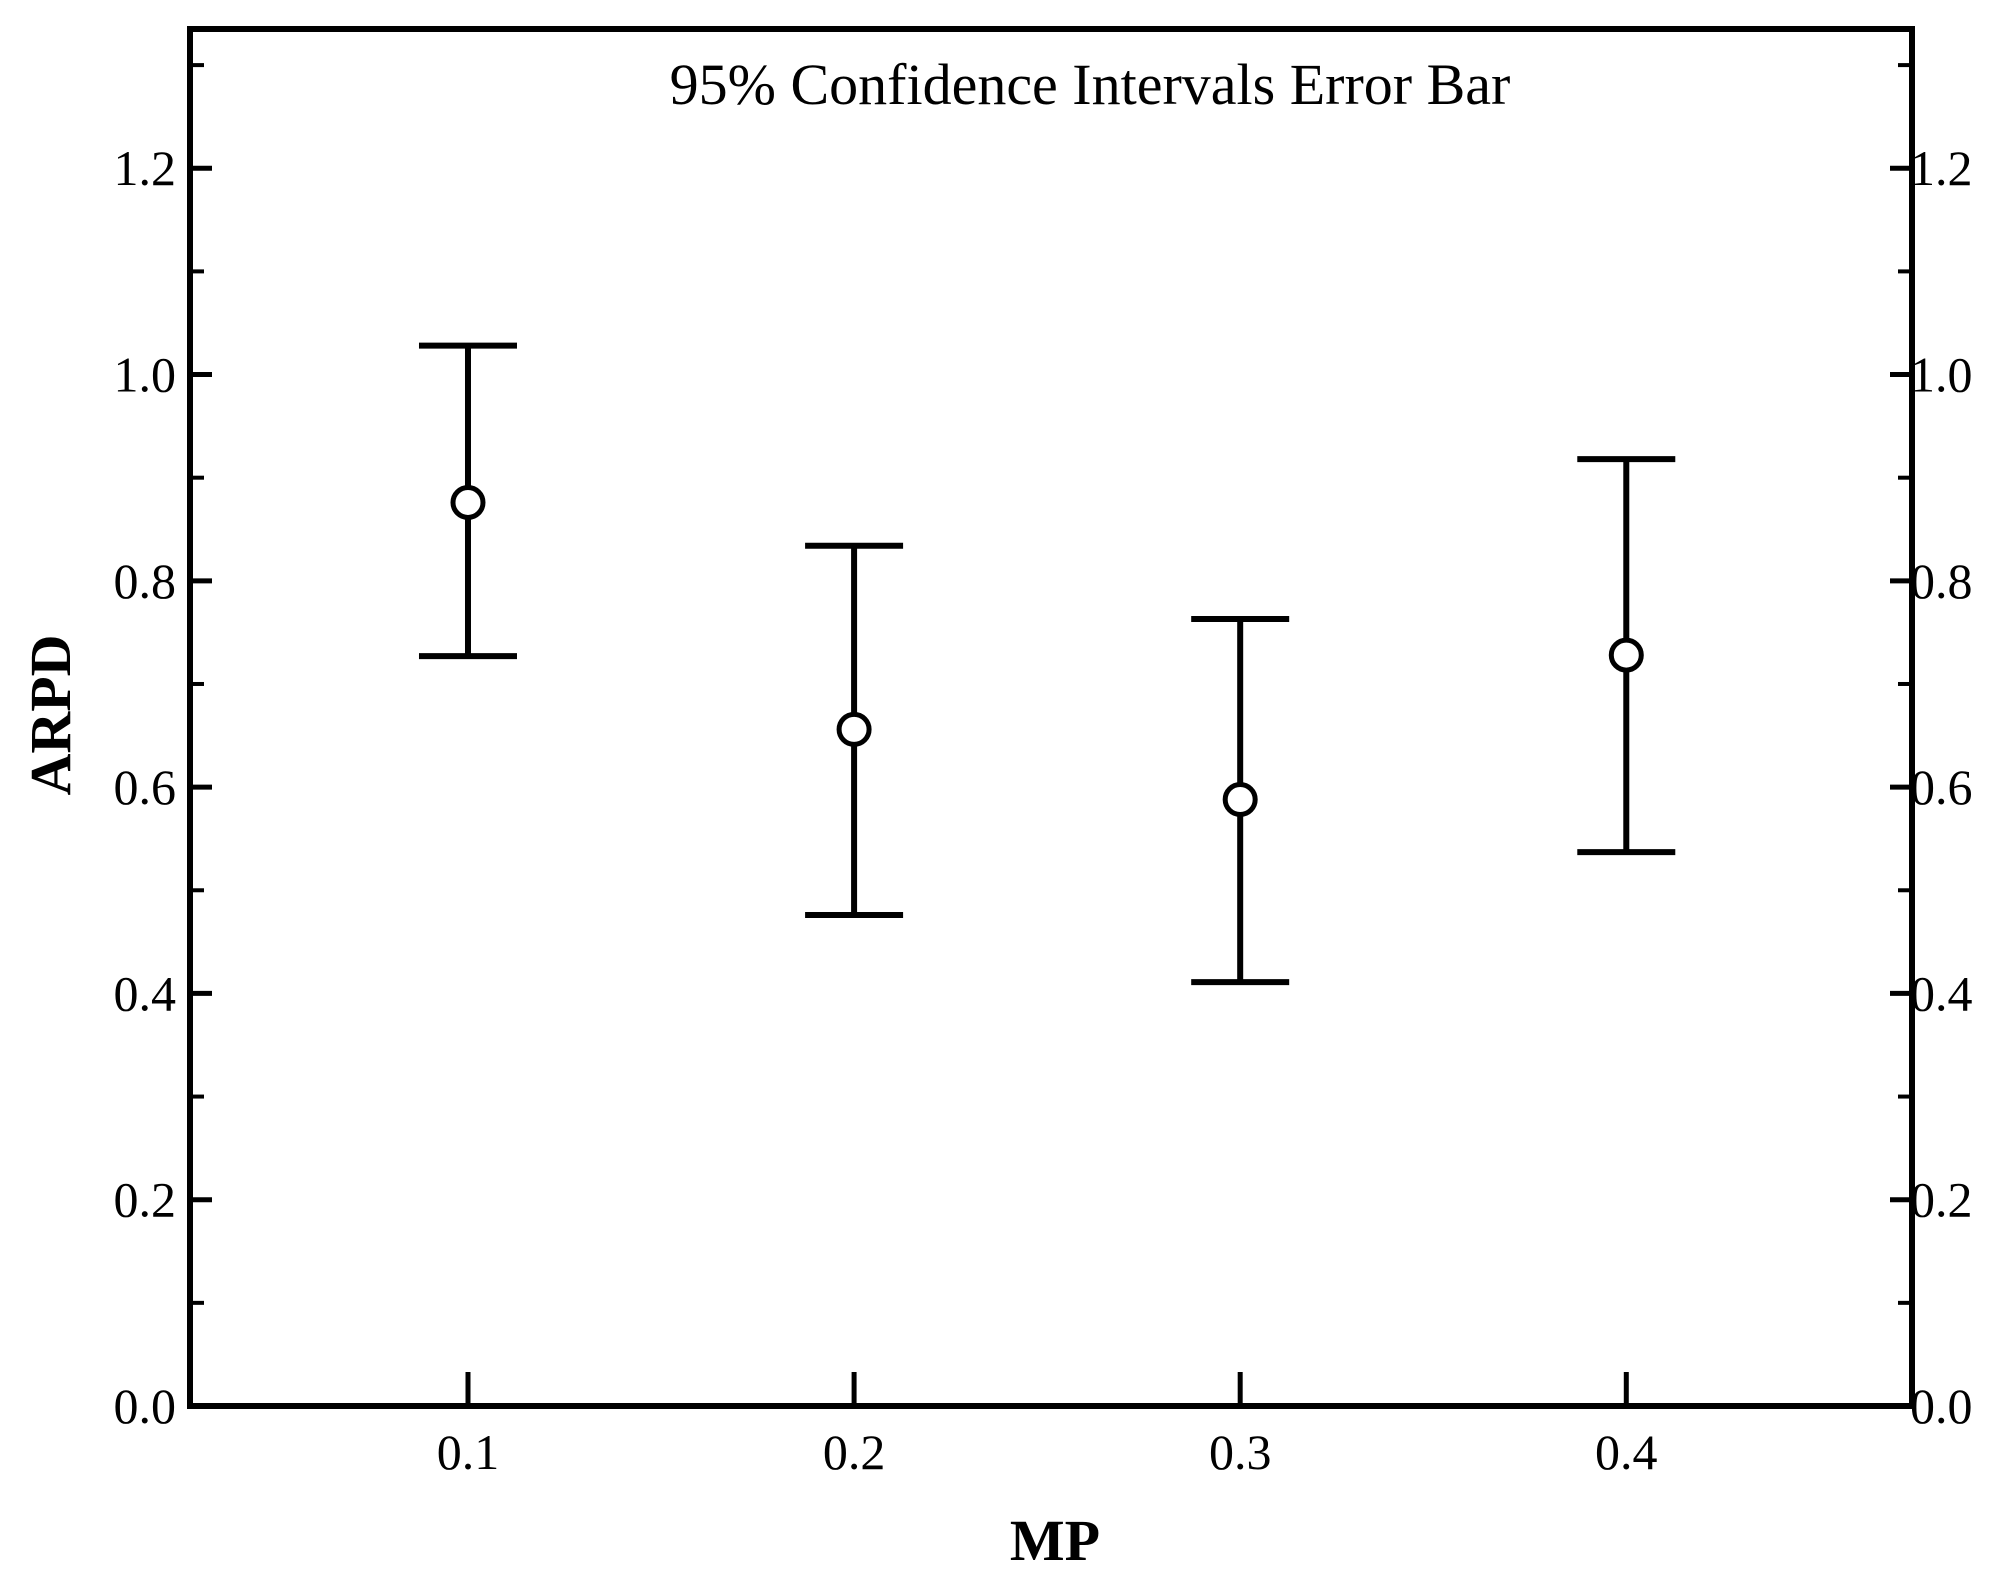  I want to click on y-tick-label-right: 0.6, so click(1941, 787).